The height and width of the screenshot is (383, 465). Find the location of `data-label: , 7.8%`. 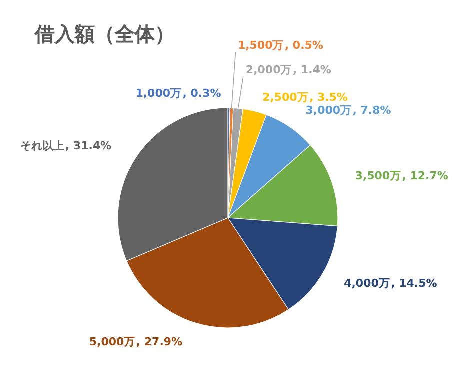

data-label: , 7.8% is located at coordinates (372, 110).